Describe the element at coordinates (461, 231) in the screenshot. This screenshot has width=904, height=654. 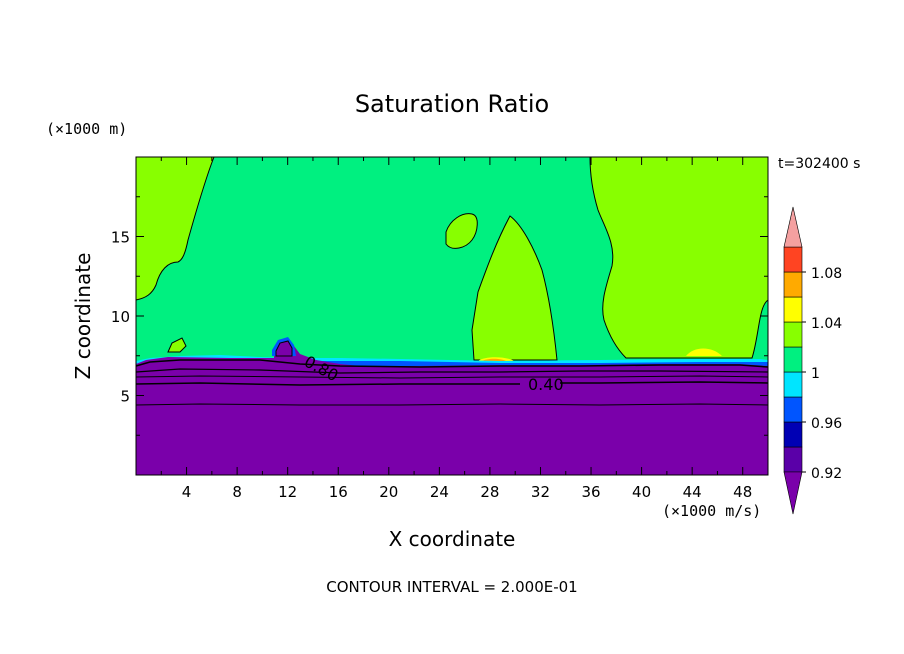
I see `region-blob-center` at that location.